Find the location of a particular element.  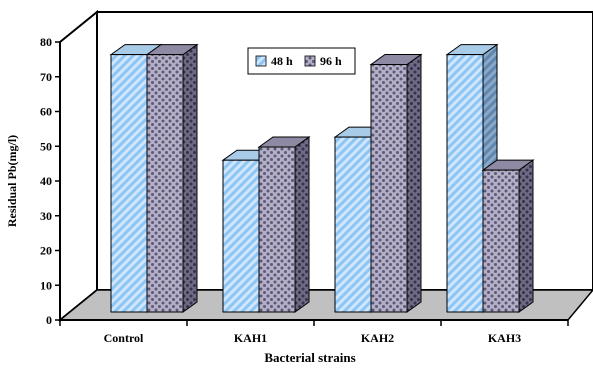

y-tick-label: 0 is located at coordinates (49, 320).